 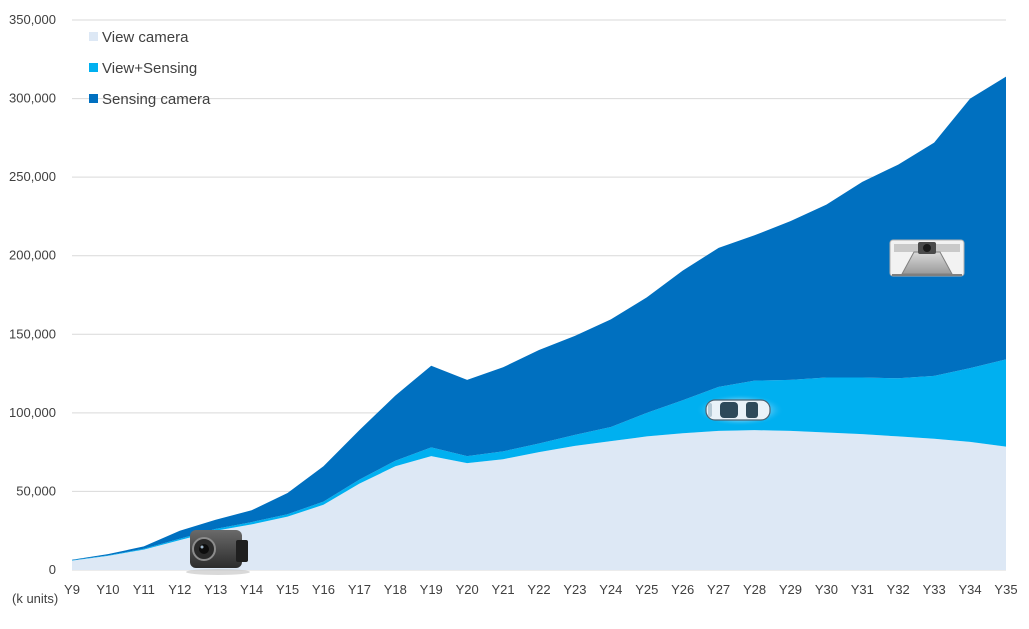 What do you see at coordinates (145, 37) in the screenshot?
I see `legend-label: View camera` at bounding box center [145, 37].